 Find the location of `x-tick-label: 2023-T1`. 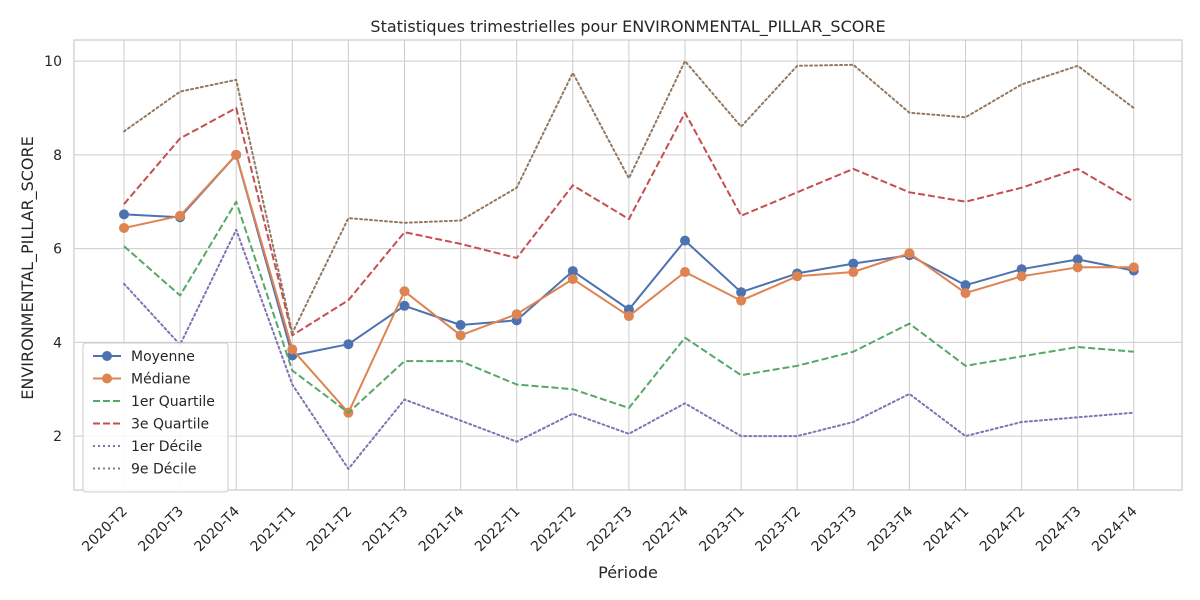

x-tick-label: 2023-T1 is located at coordinates (722, 530).